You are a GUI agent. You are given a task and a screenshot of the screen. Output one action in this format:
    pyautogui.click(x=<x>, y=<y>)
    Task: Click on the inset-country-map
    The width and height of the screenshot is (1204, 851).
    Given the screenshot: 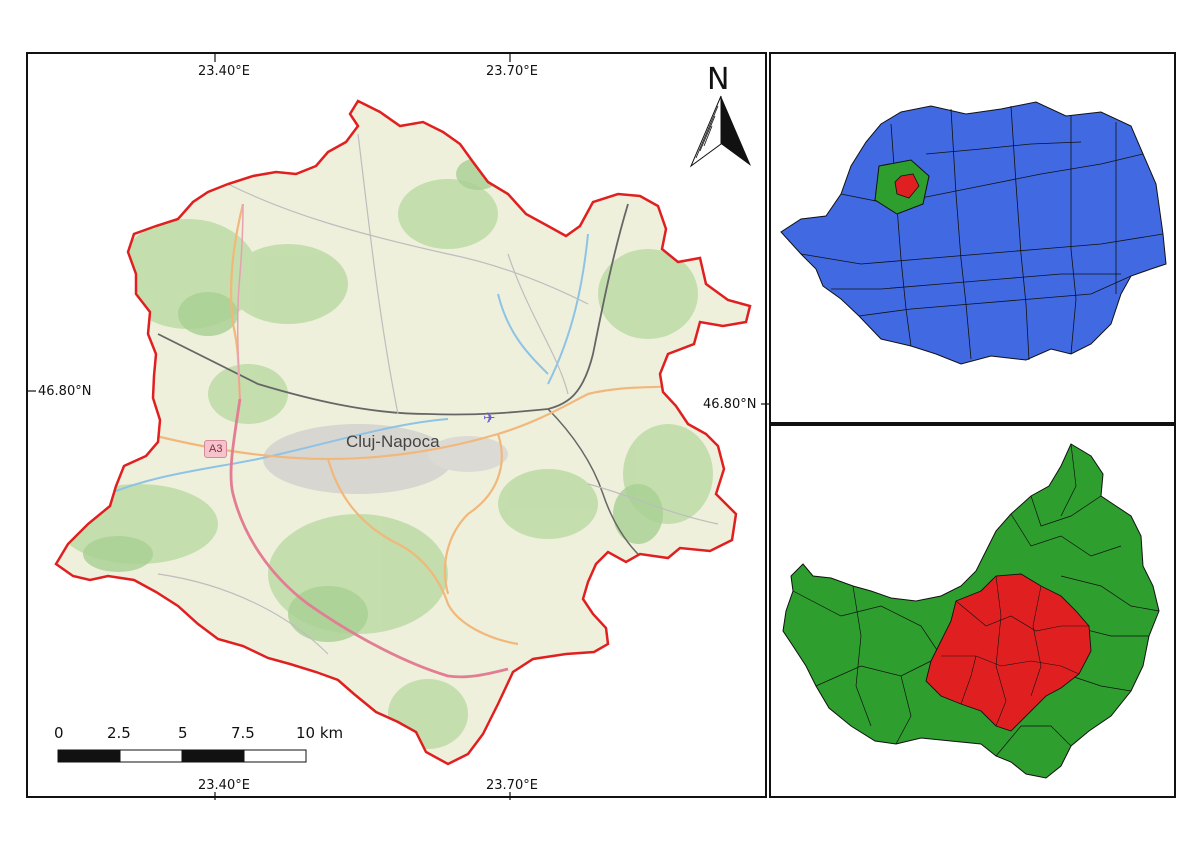 What is the action you would take?
    pyautogui.click(x=973, y=233)
    